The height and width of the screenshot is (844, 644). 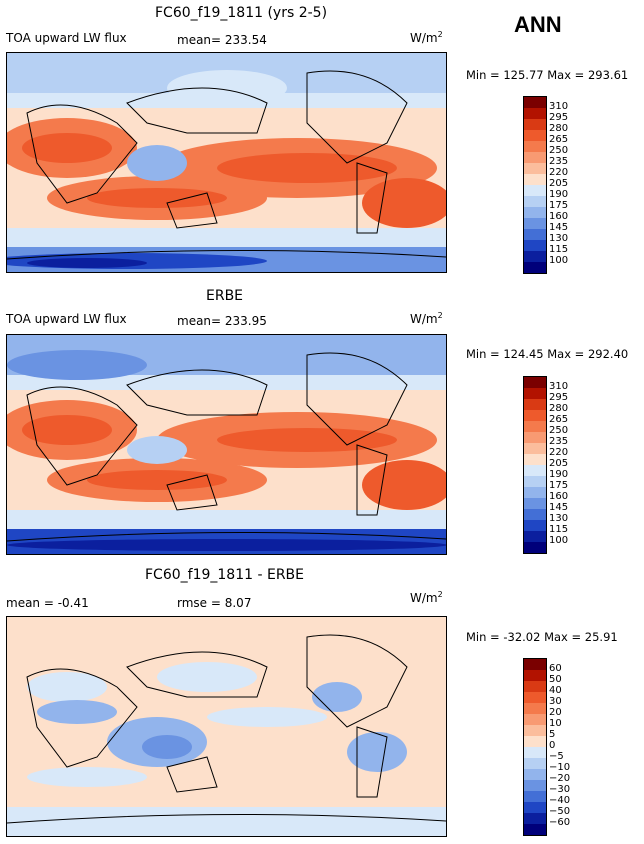 What do you see at coordinates (424, 598) in the screenshot?
I see `panel3-units-base: W/m` at bounding box center [424, 598].